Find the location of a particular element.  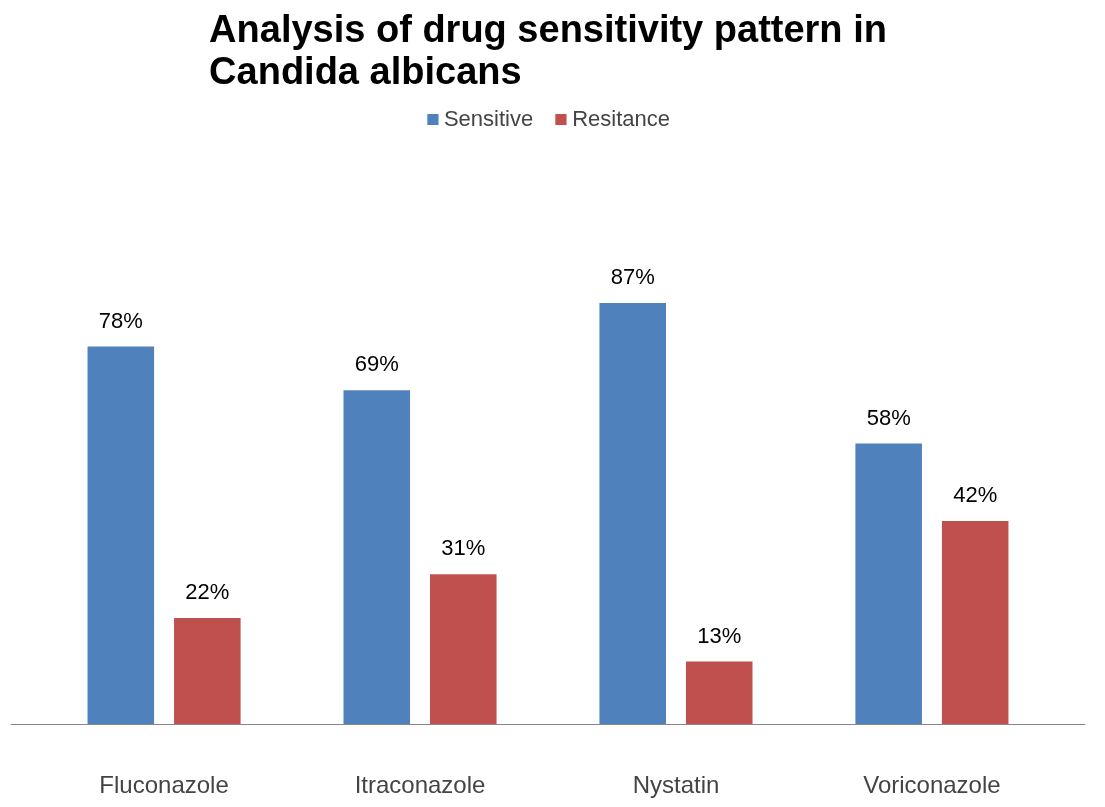

data-label: 58% is located at coordinates (888, 417).